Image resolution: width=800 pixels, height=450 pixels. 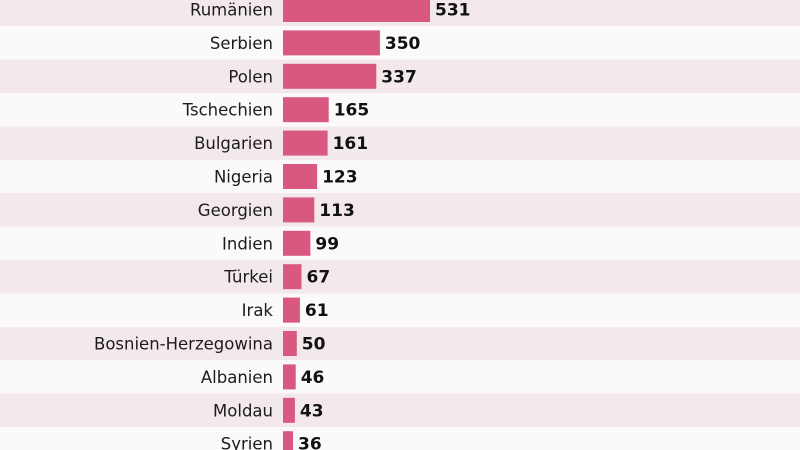 What do you see at coordinates (235, 210) in the screenshot?
I see `category-label: Georgien` at bounding box center [235, 210].